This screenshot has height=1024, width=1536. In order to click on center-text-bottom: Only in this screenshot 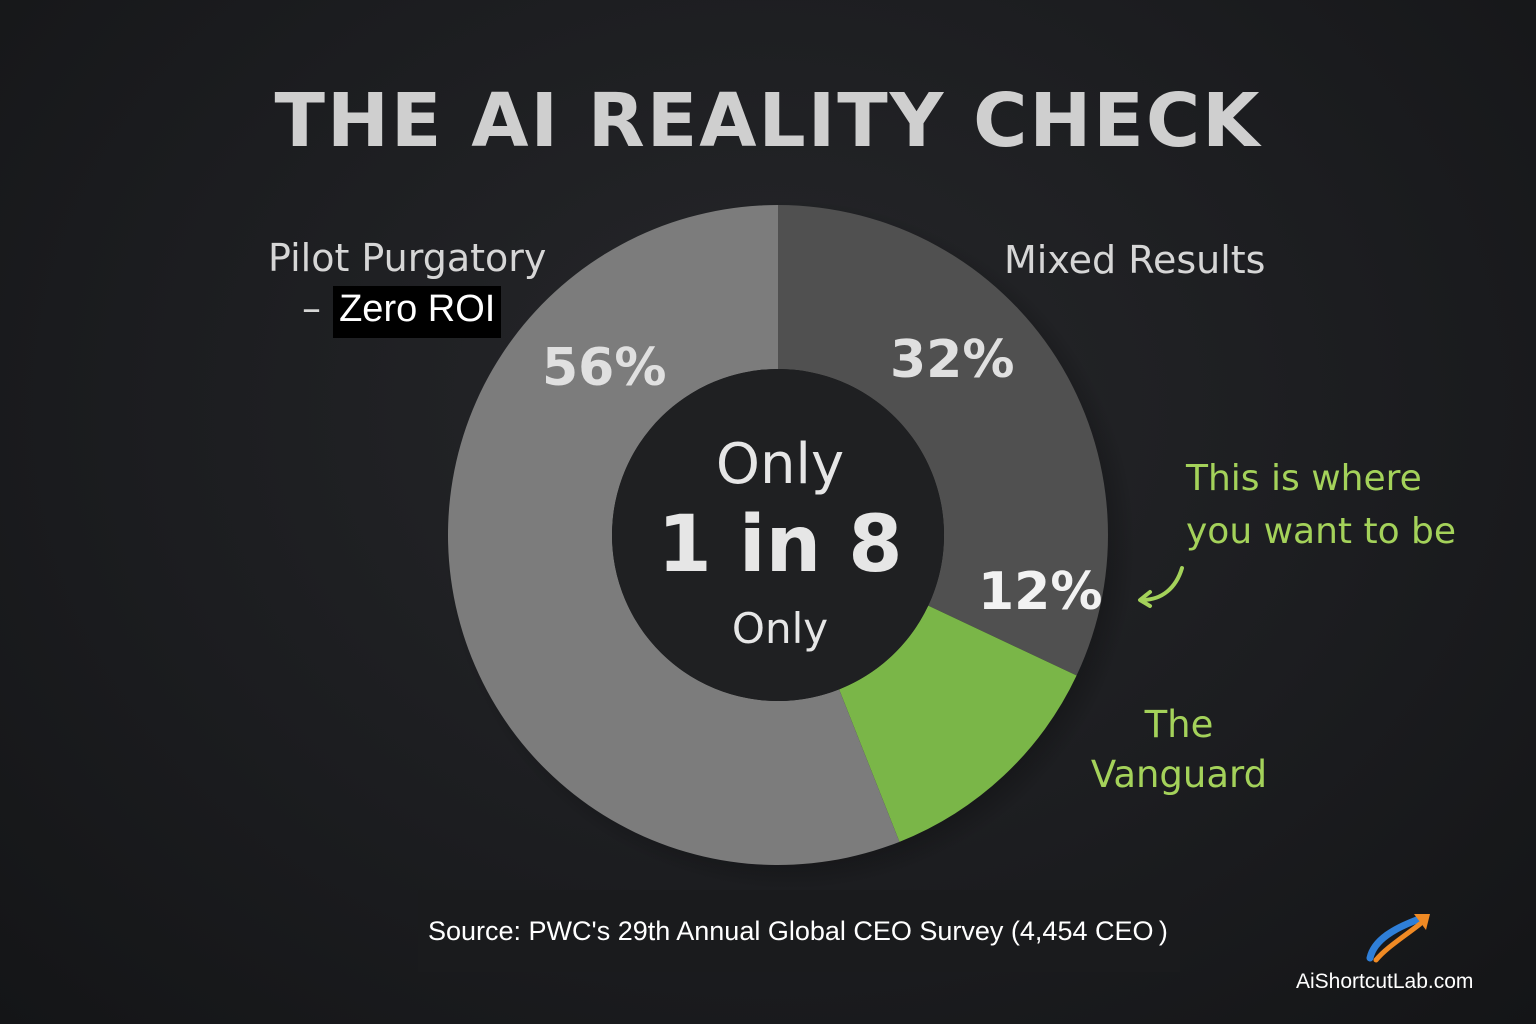, I will do `click(780, 628)`.